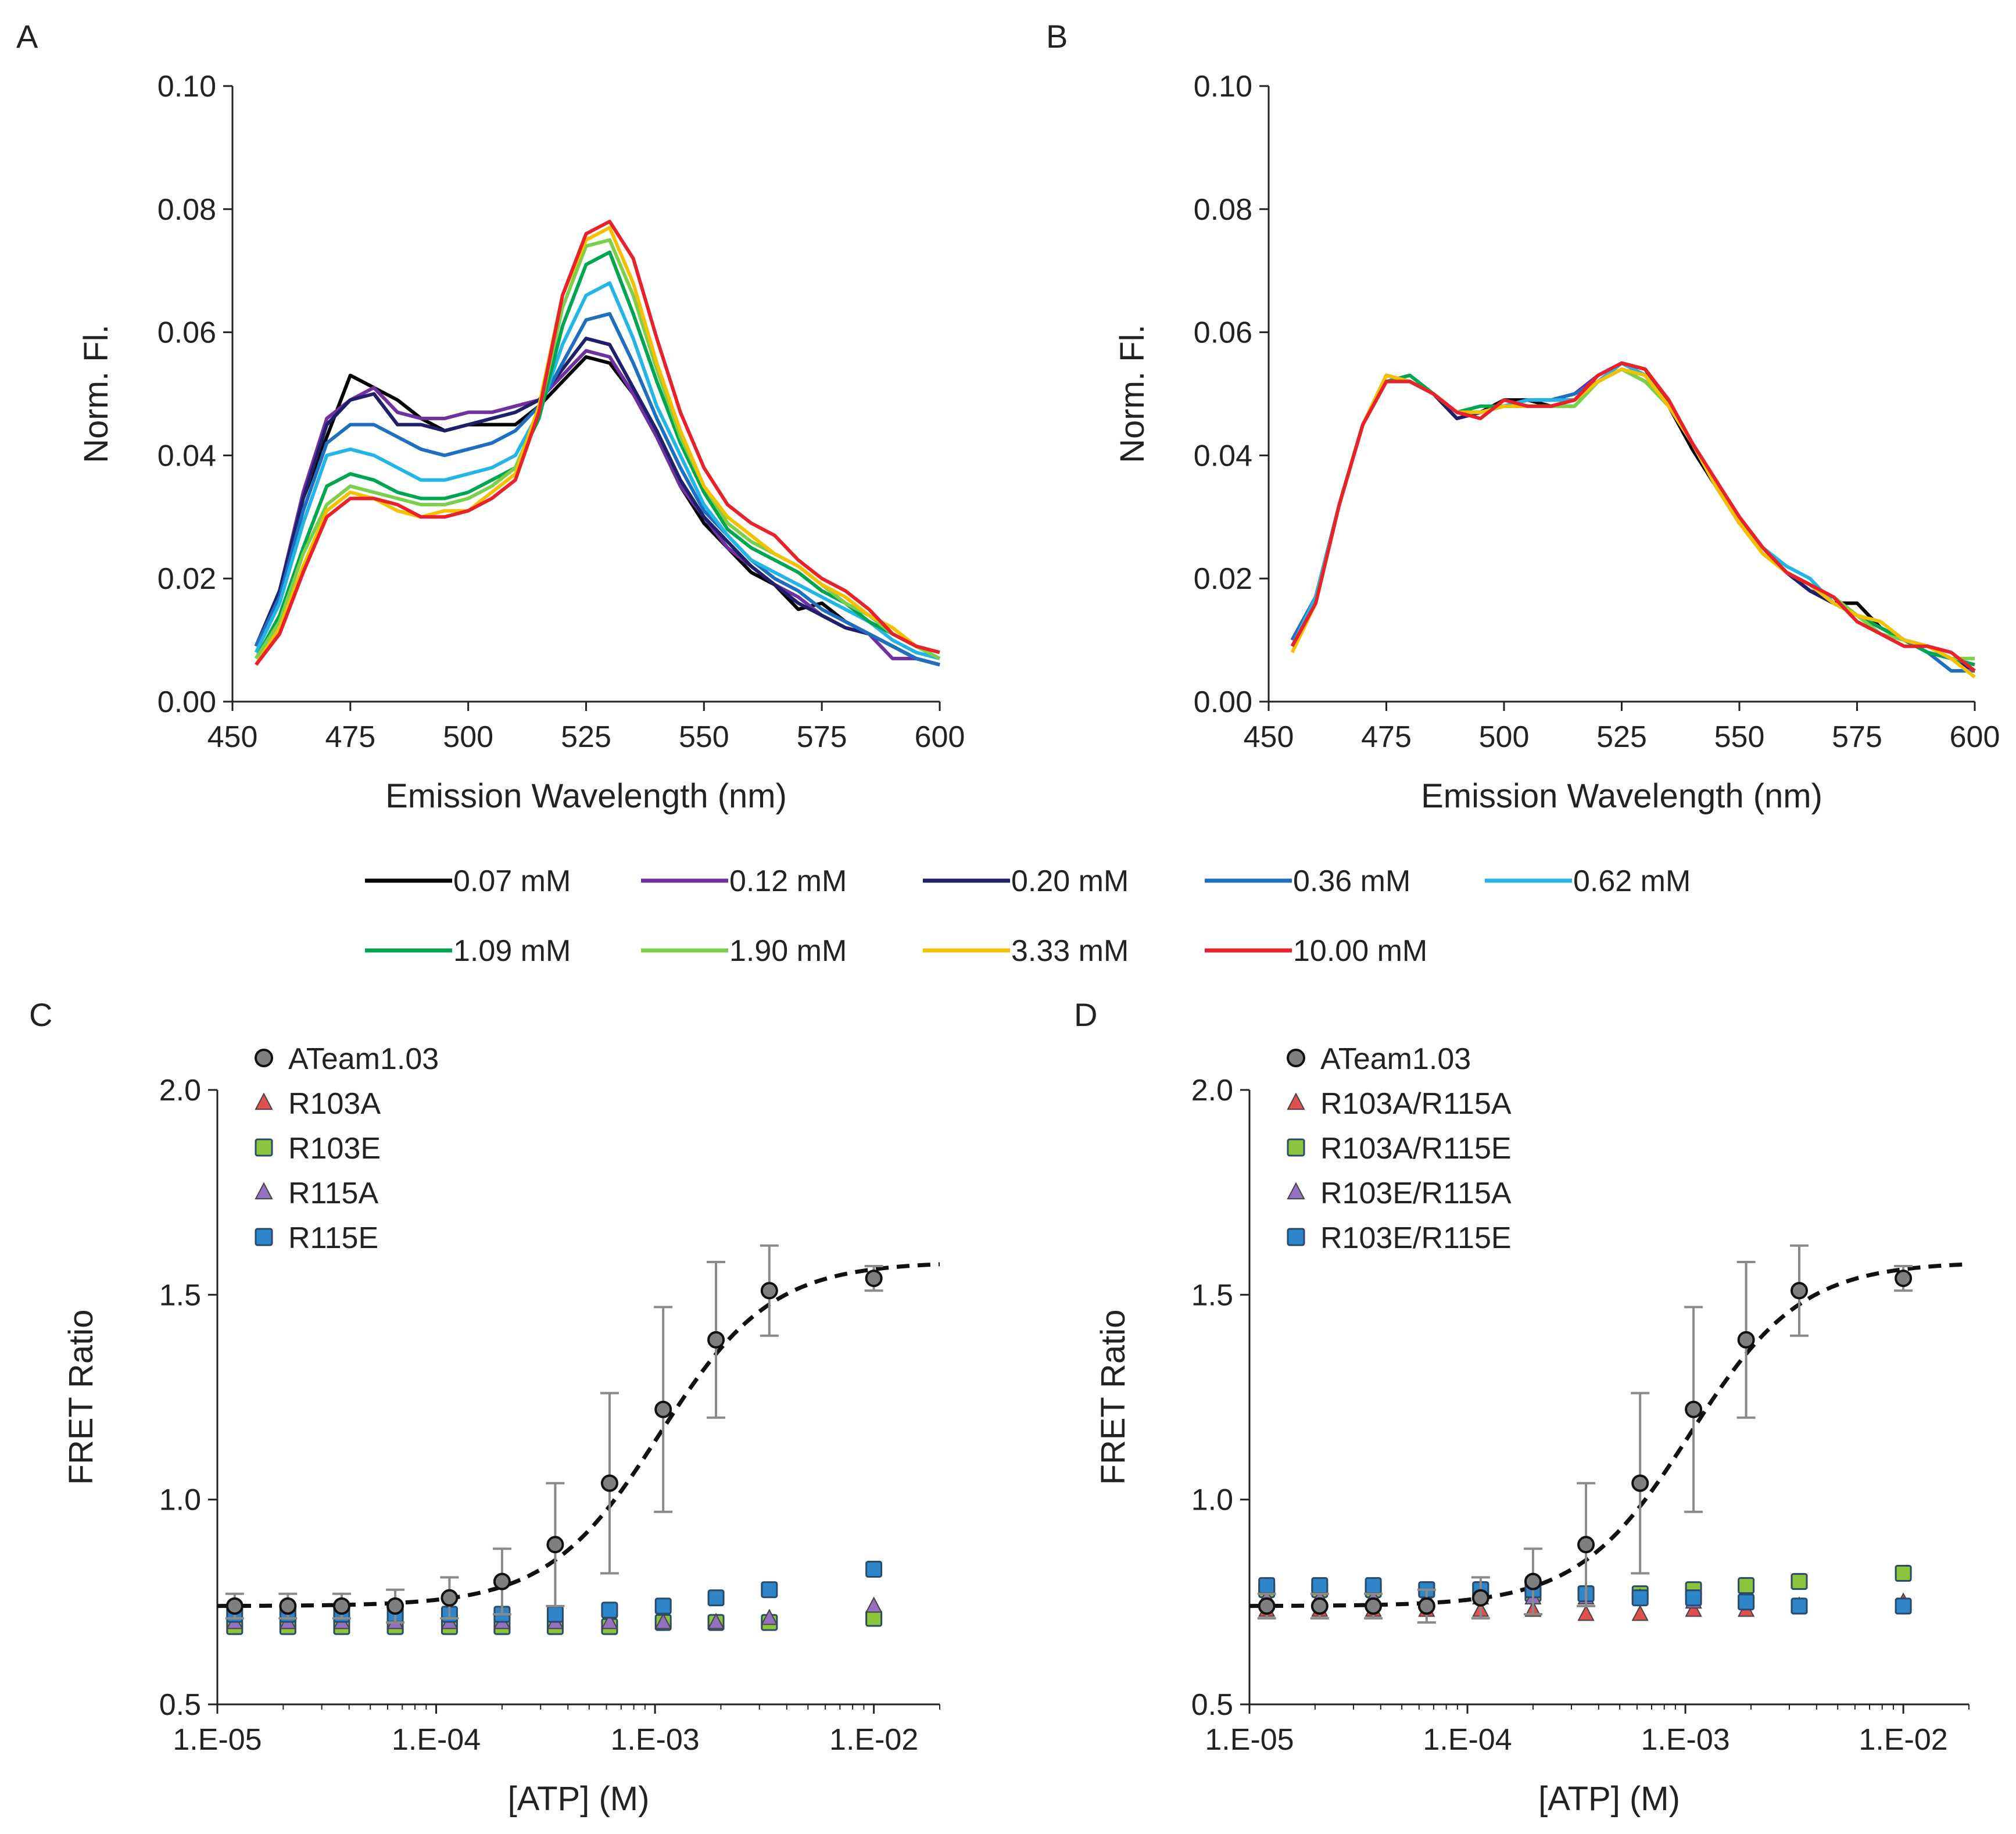 This screenshot has width=2016, height=1834. Describe the element at coordinates (1070, 951) in the screenshot. I see `legend-label: 3.33 mM` at that location.